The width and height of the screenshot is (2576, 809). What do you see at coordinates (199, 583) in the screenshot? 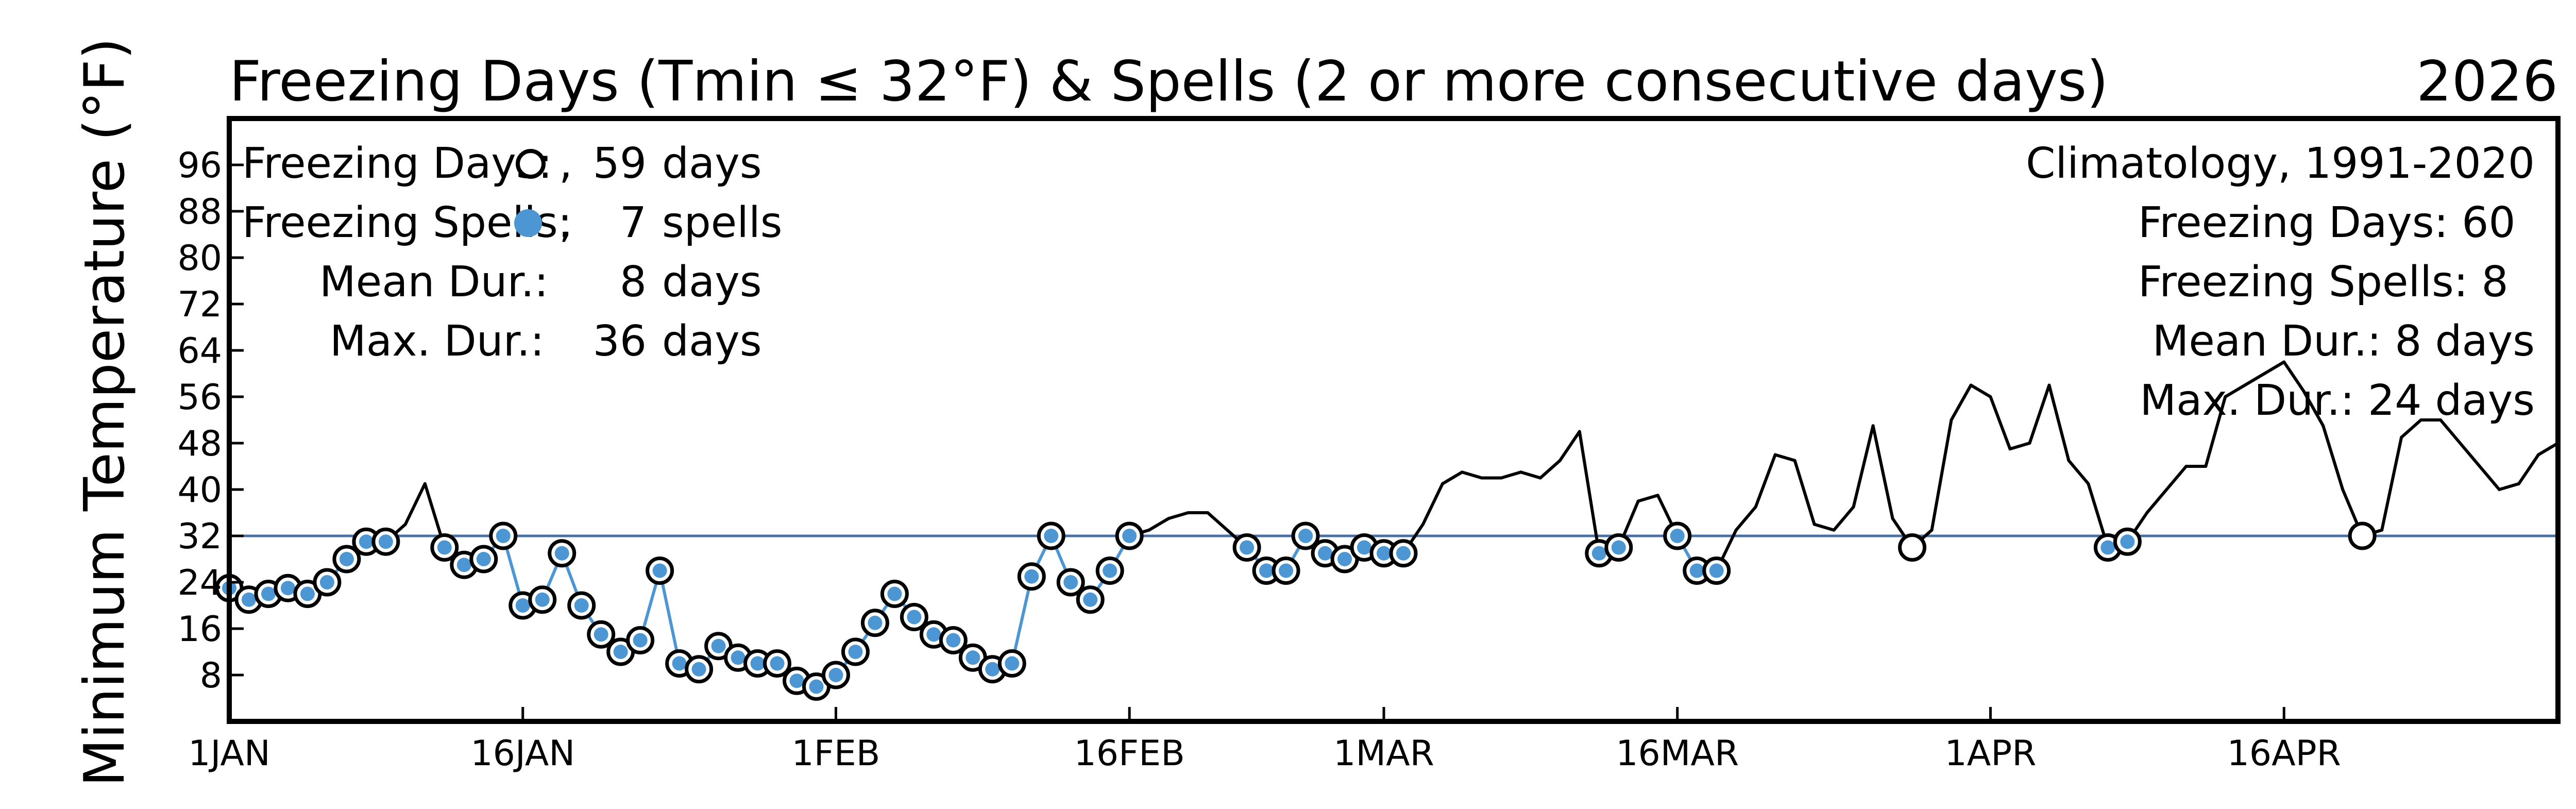
I see `y-tick-label: 24` at bounding box center [199, 583].